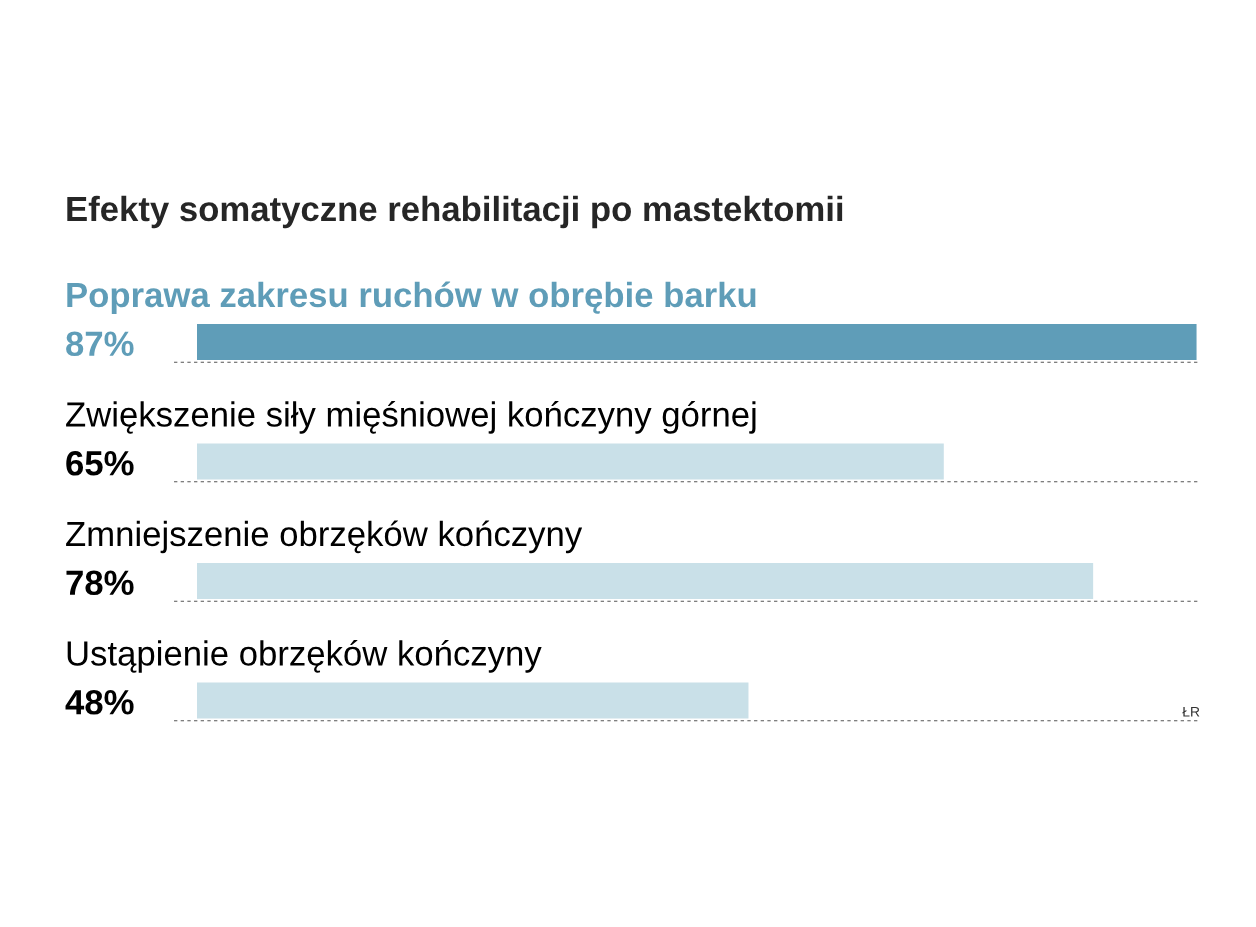  Describe the element at coordinates (324, 537) in the screenshot. I see `y-tick-label: Zmniejszenie obrzęków kończyny` at that location.